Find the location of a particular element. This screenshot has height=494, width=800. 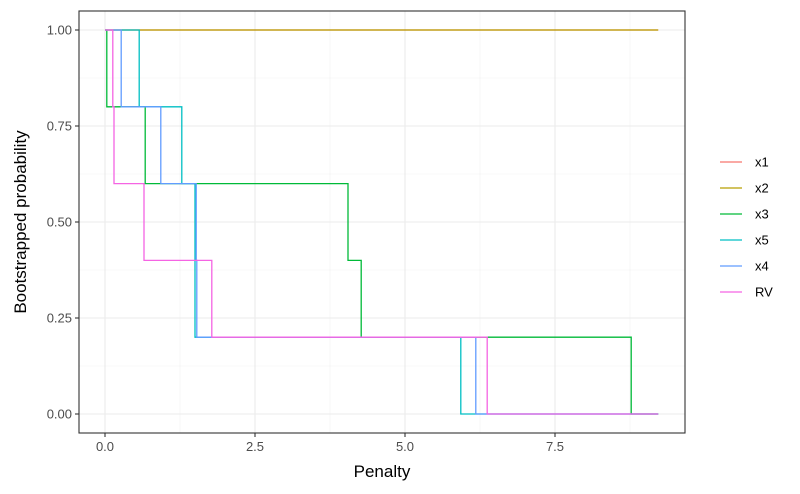

y-tick-label: 0.75 is located at coordinates (59, 126).